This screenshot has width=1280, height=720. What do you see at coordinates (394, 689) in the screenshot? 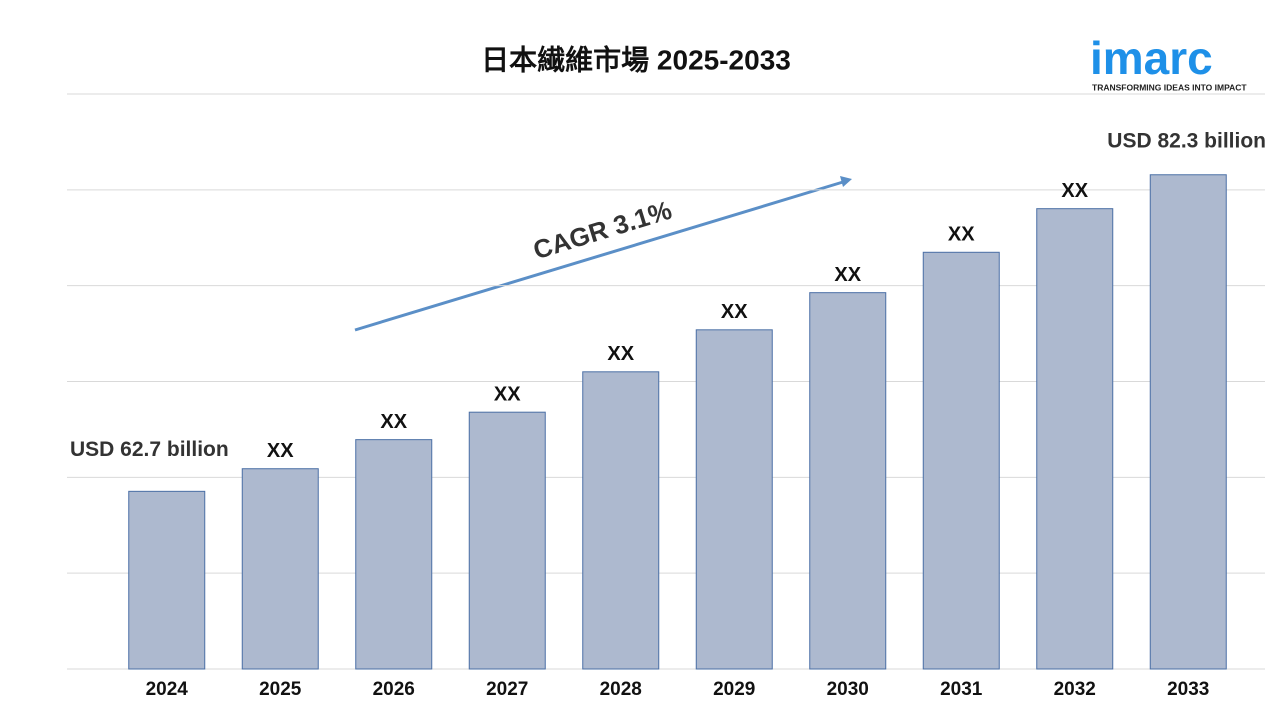
I see `x-tick-label: 2026` at bounding box center [394, 689].